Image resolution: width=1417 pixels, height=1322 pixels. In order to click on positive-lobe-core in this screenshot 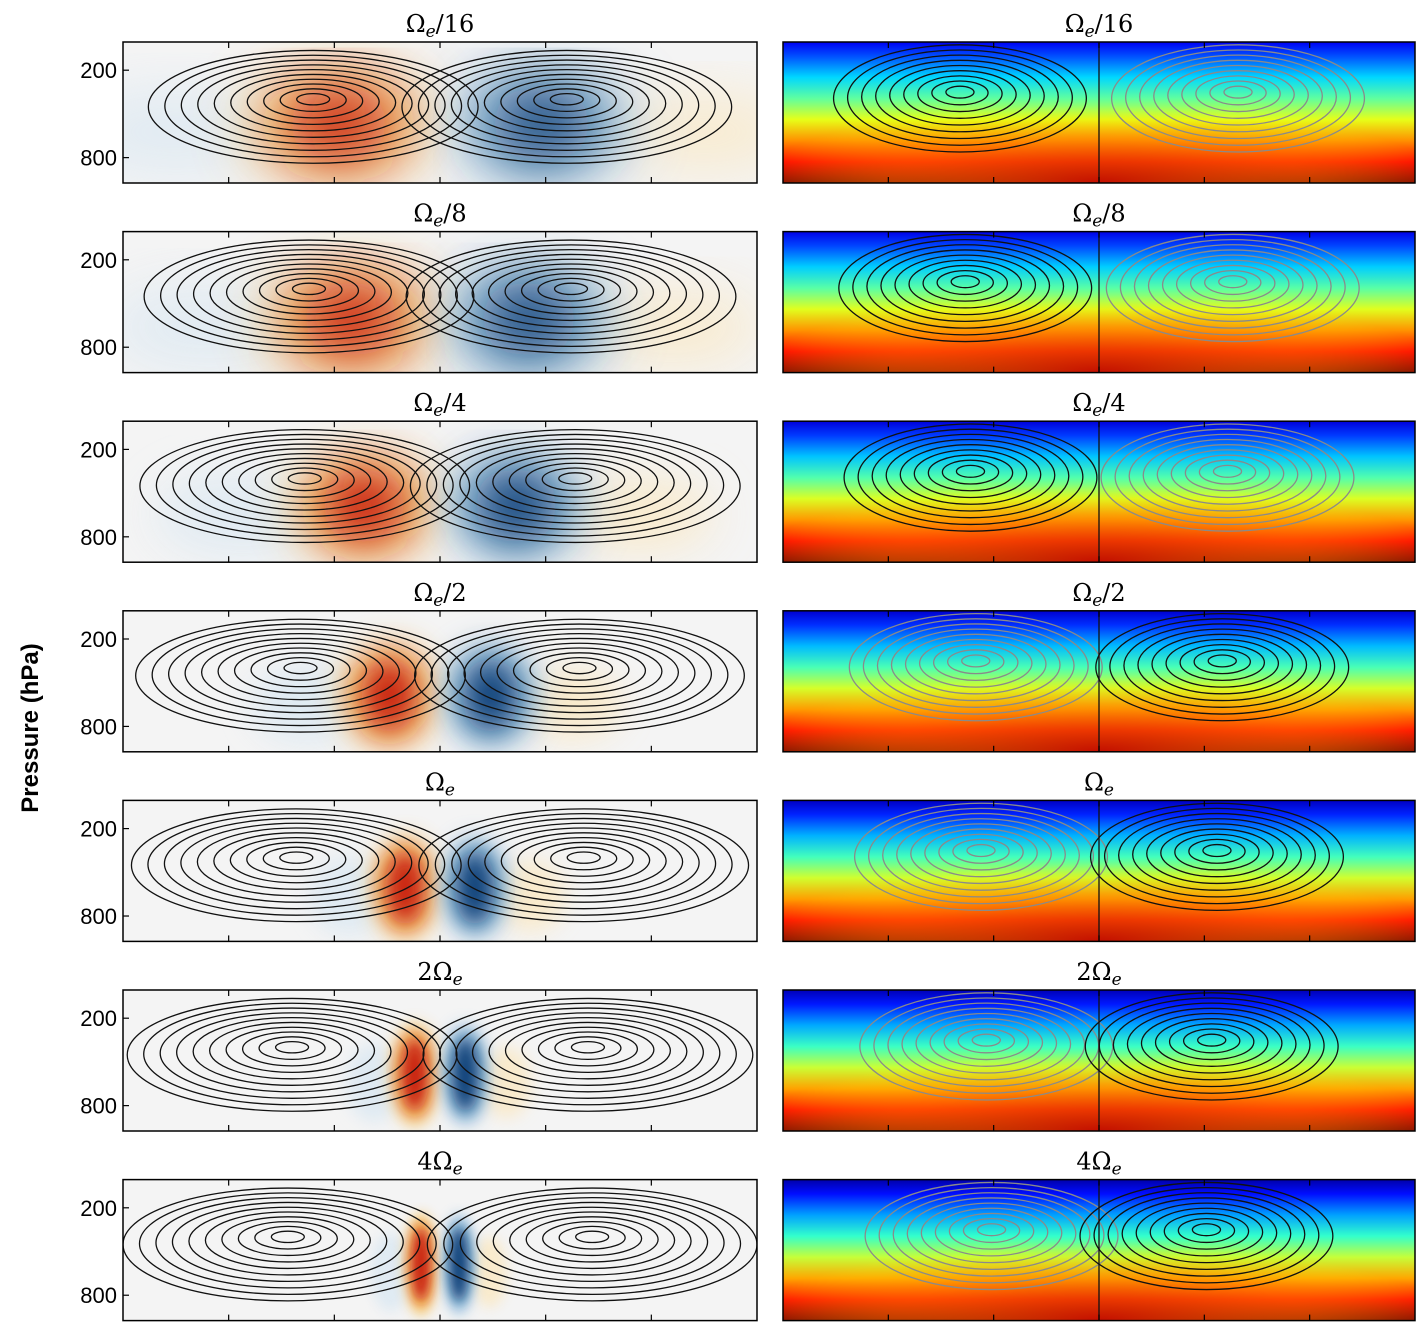, I will do `click(405, 887)`.